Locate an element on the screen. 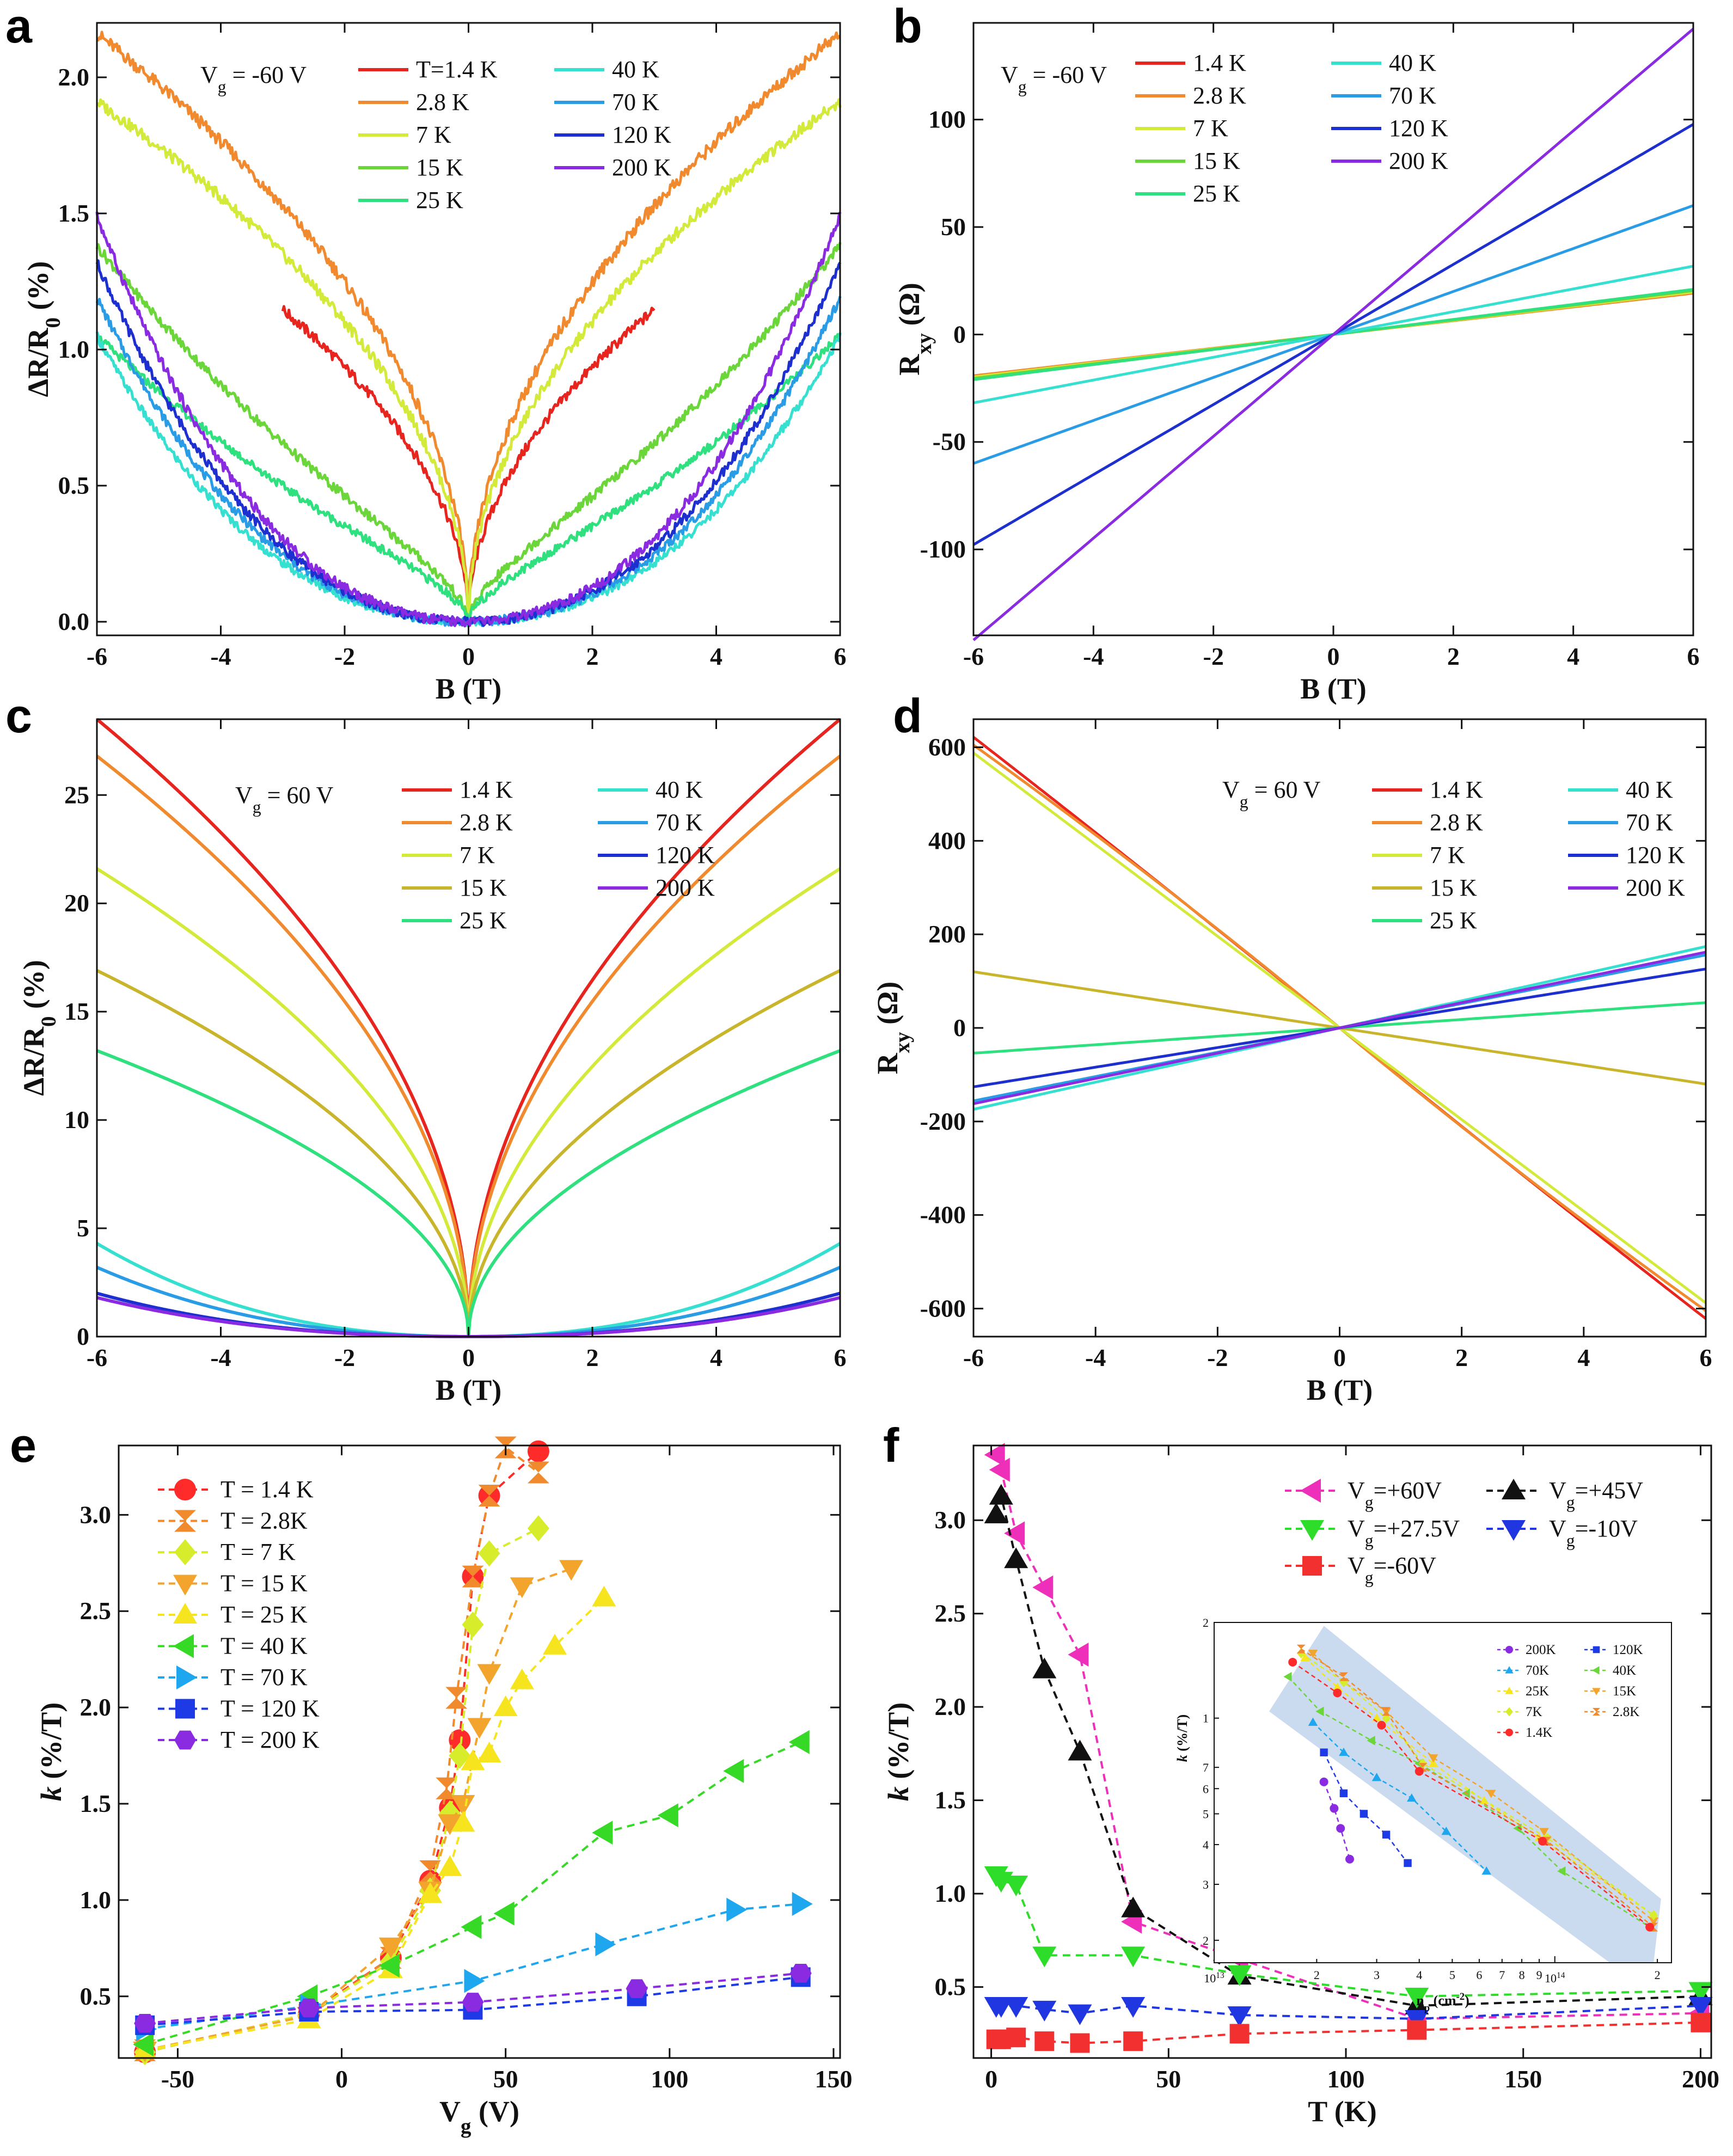  x-tick-label: -50 is located at coordinates (177, 2079).